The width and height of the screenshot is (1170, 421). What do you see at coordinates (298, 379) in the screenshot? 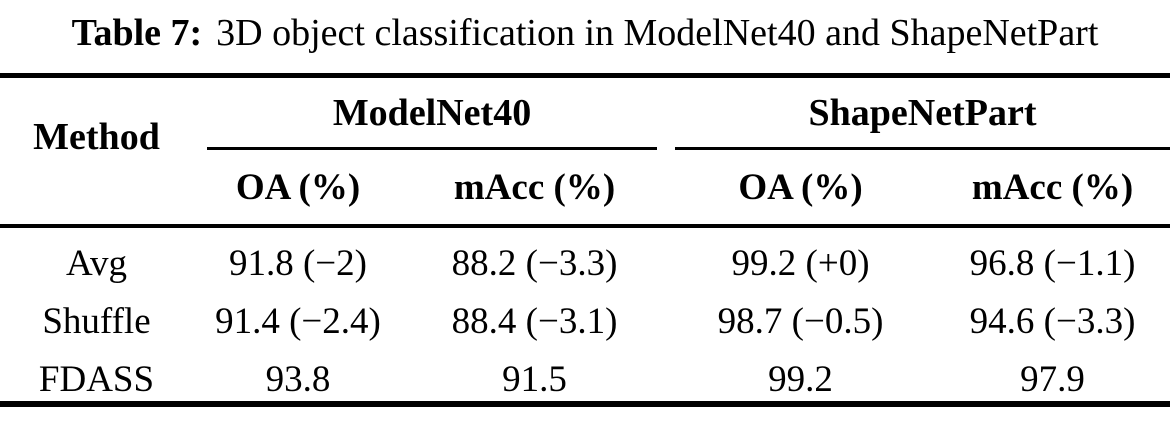
I see `value-cell: 93.8` at bounding box center [298, 379].